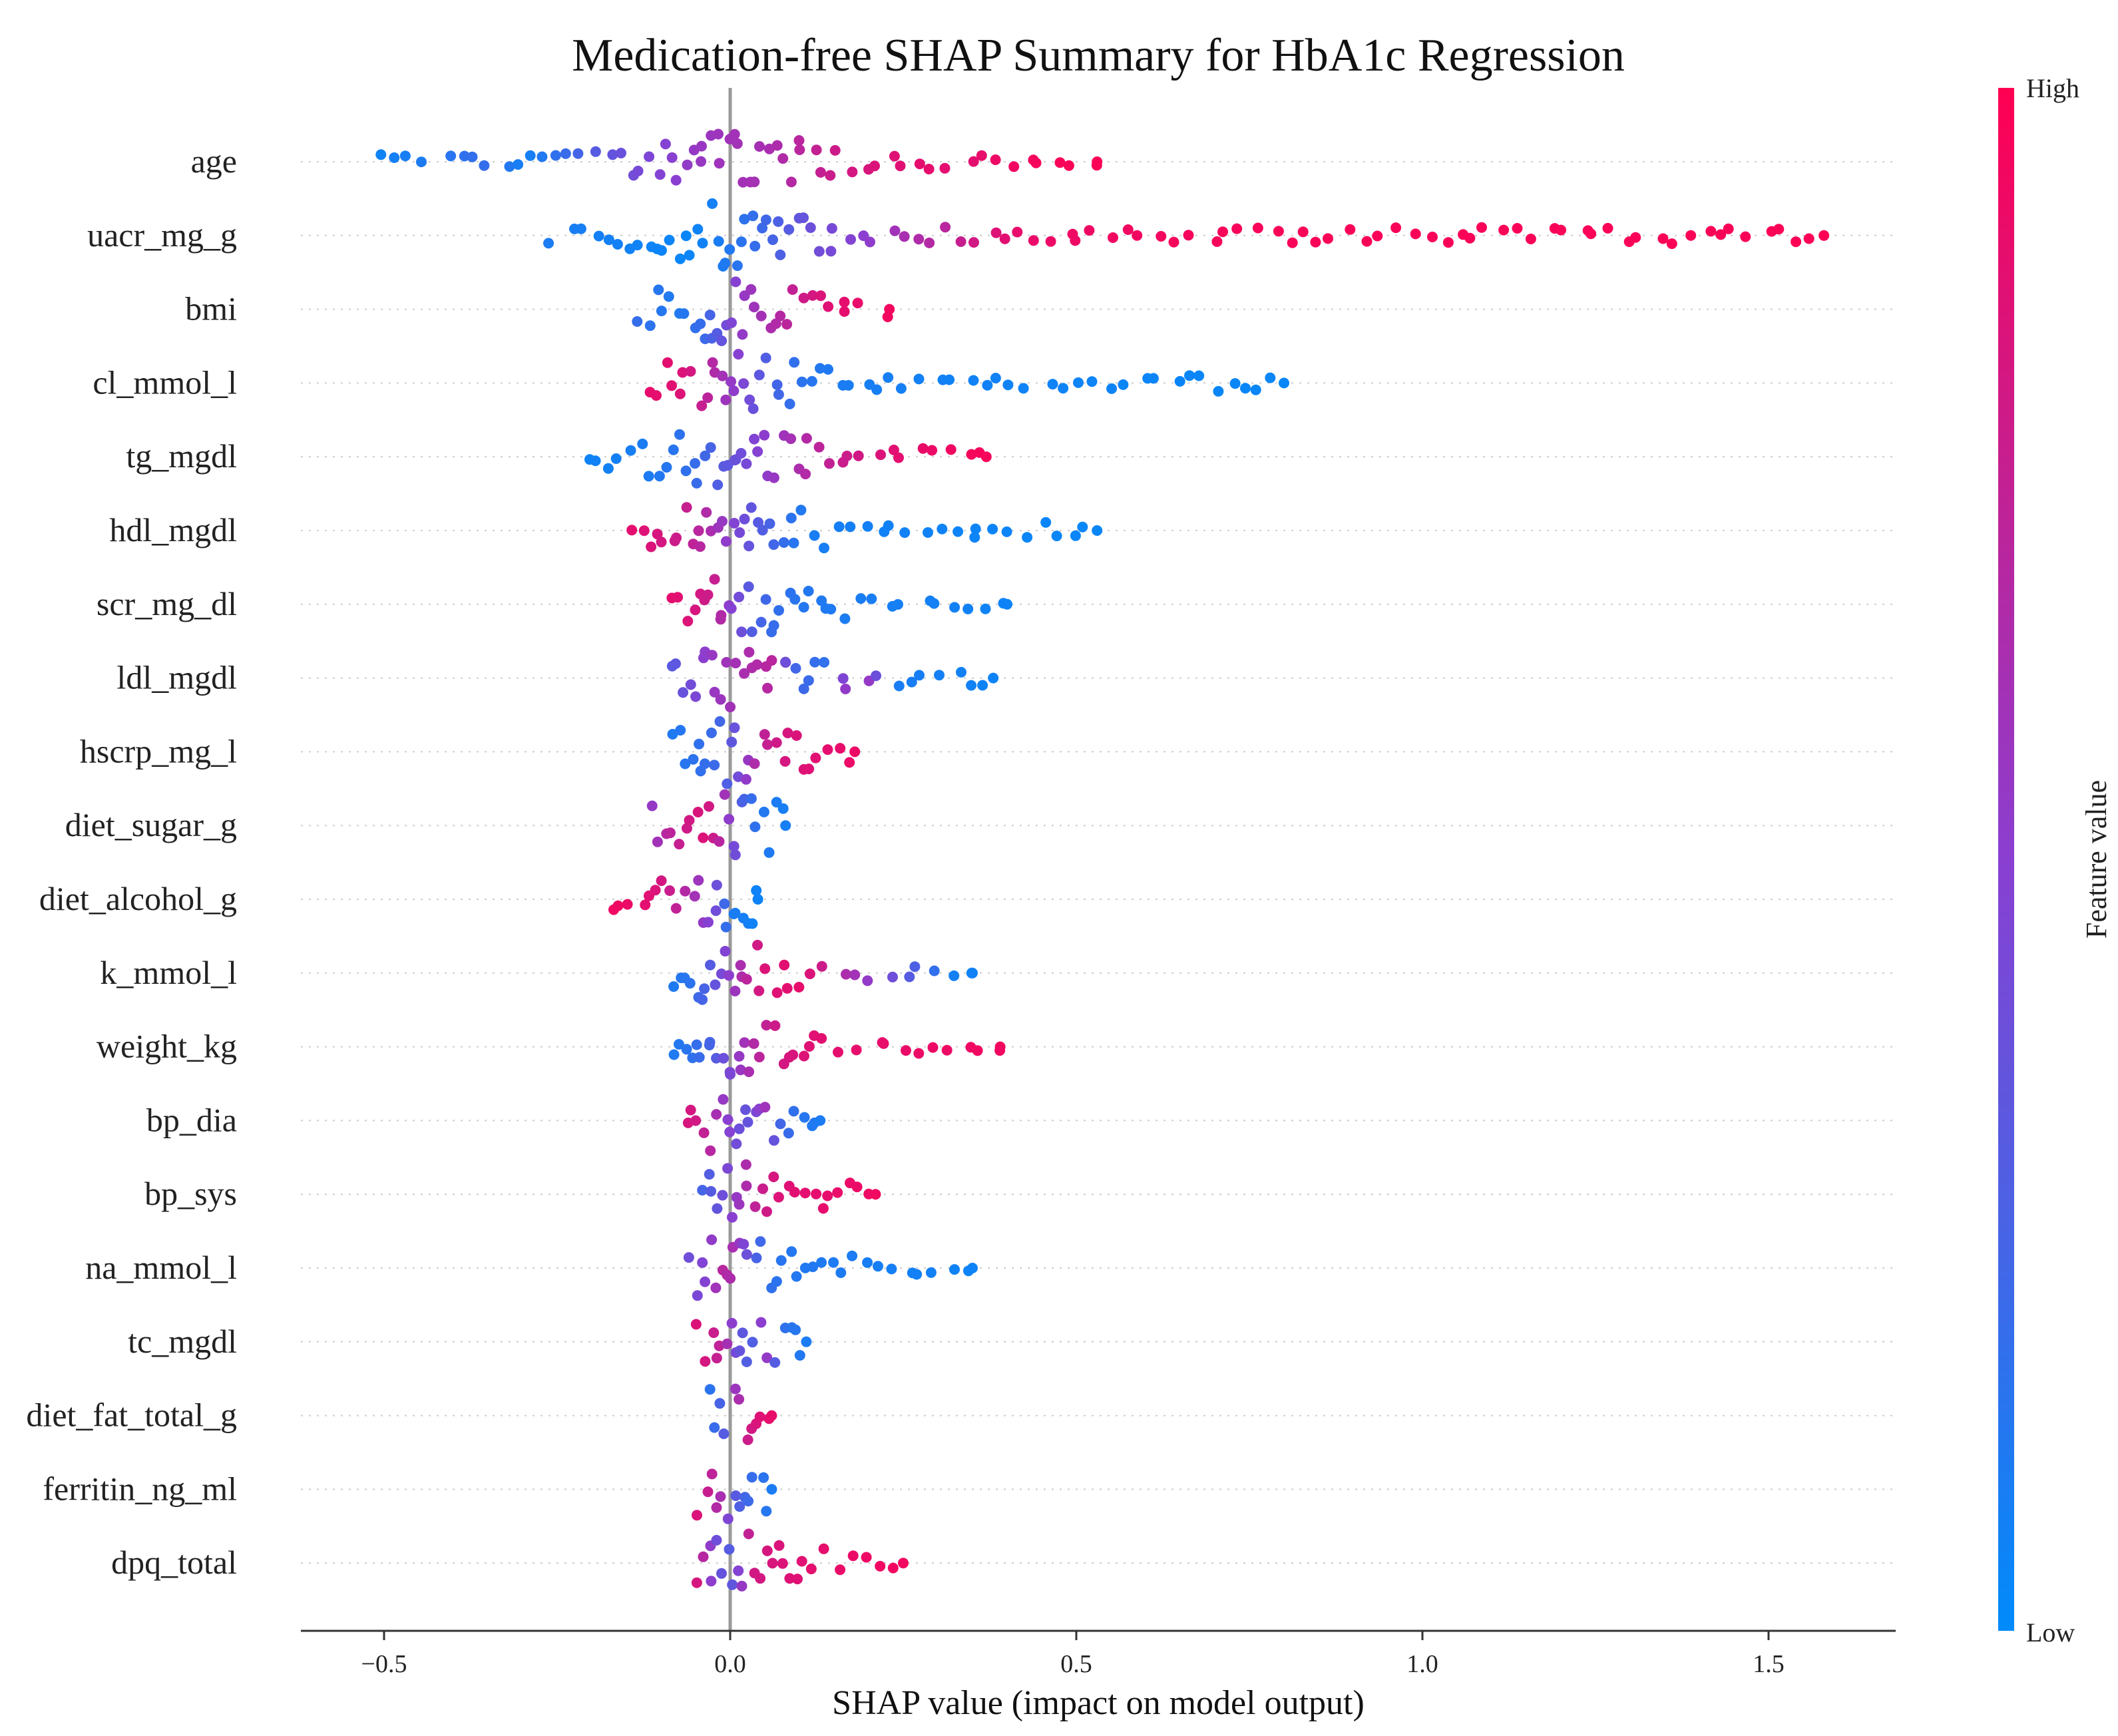 The height and width of the screenshot is (1736, 2118). I want to click on feature-label: hdl_mgdl, so click(173, 529).